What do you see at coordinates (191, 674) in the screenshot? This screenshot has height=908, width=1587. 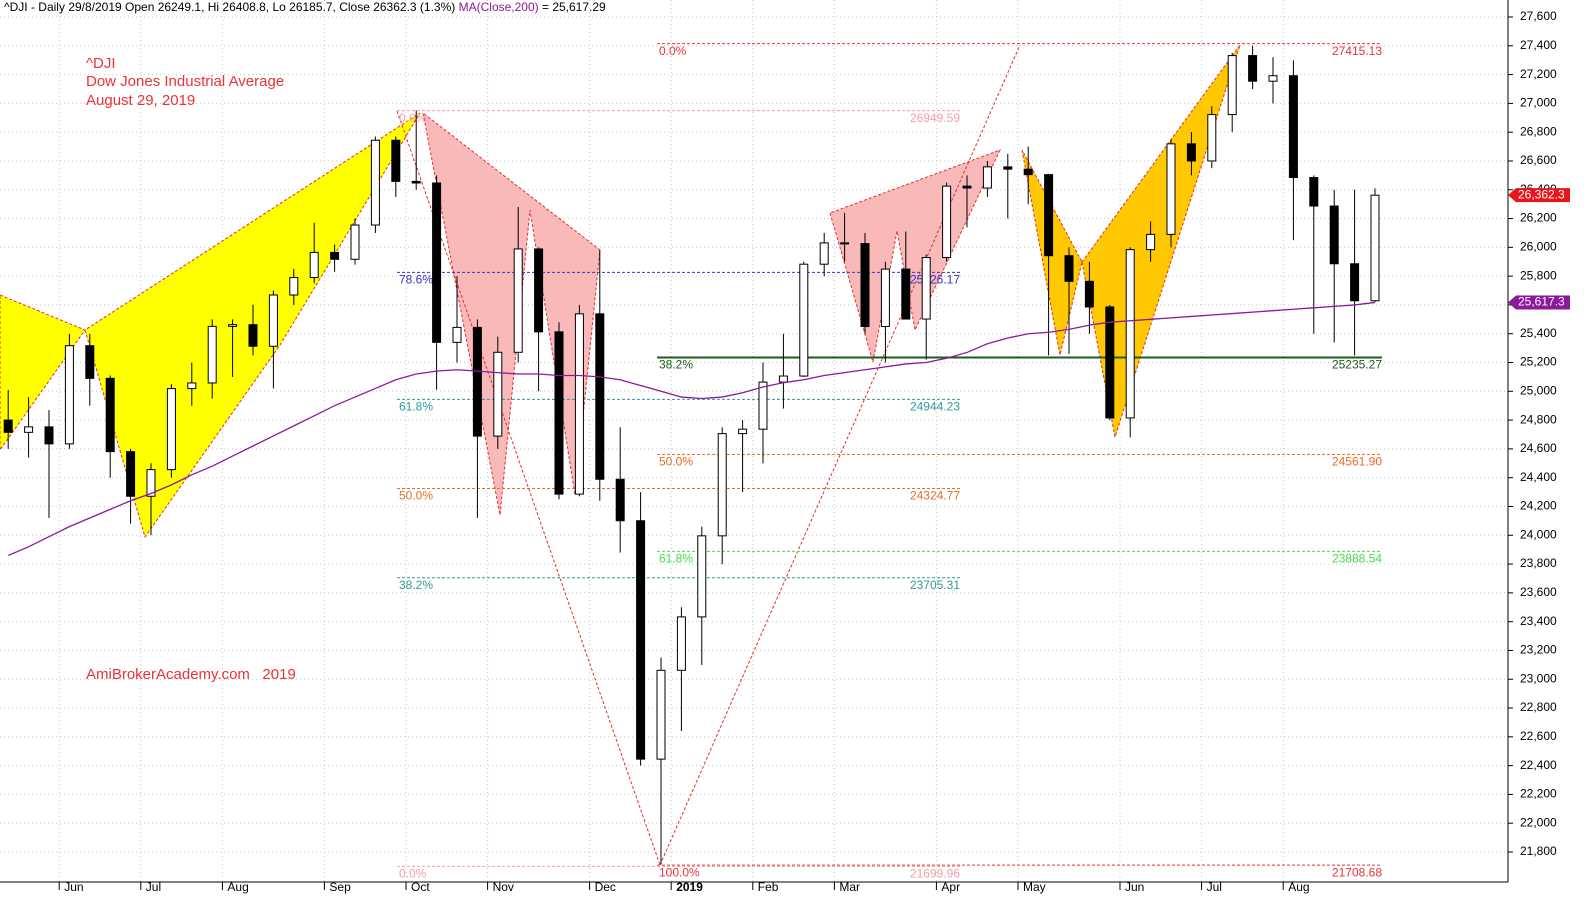 I see `watermark: AmiBrokerAcademy.com 2019` at bounding box center [191, 674].